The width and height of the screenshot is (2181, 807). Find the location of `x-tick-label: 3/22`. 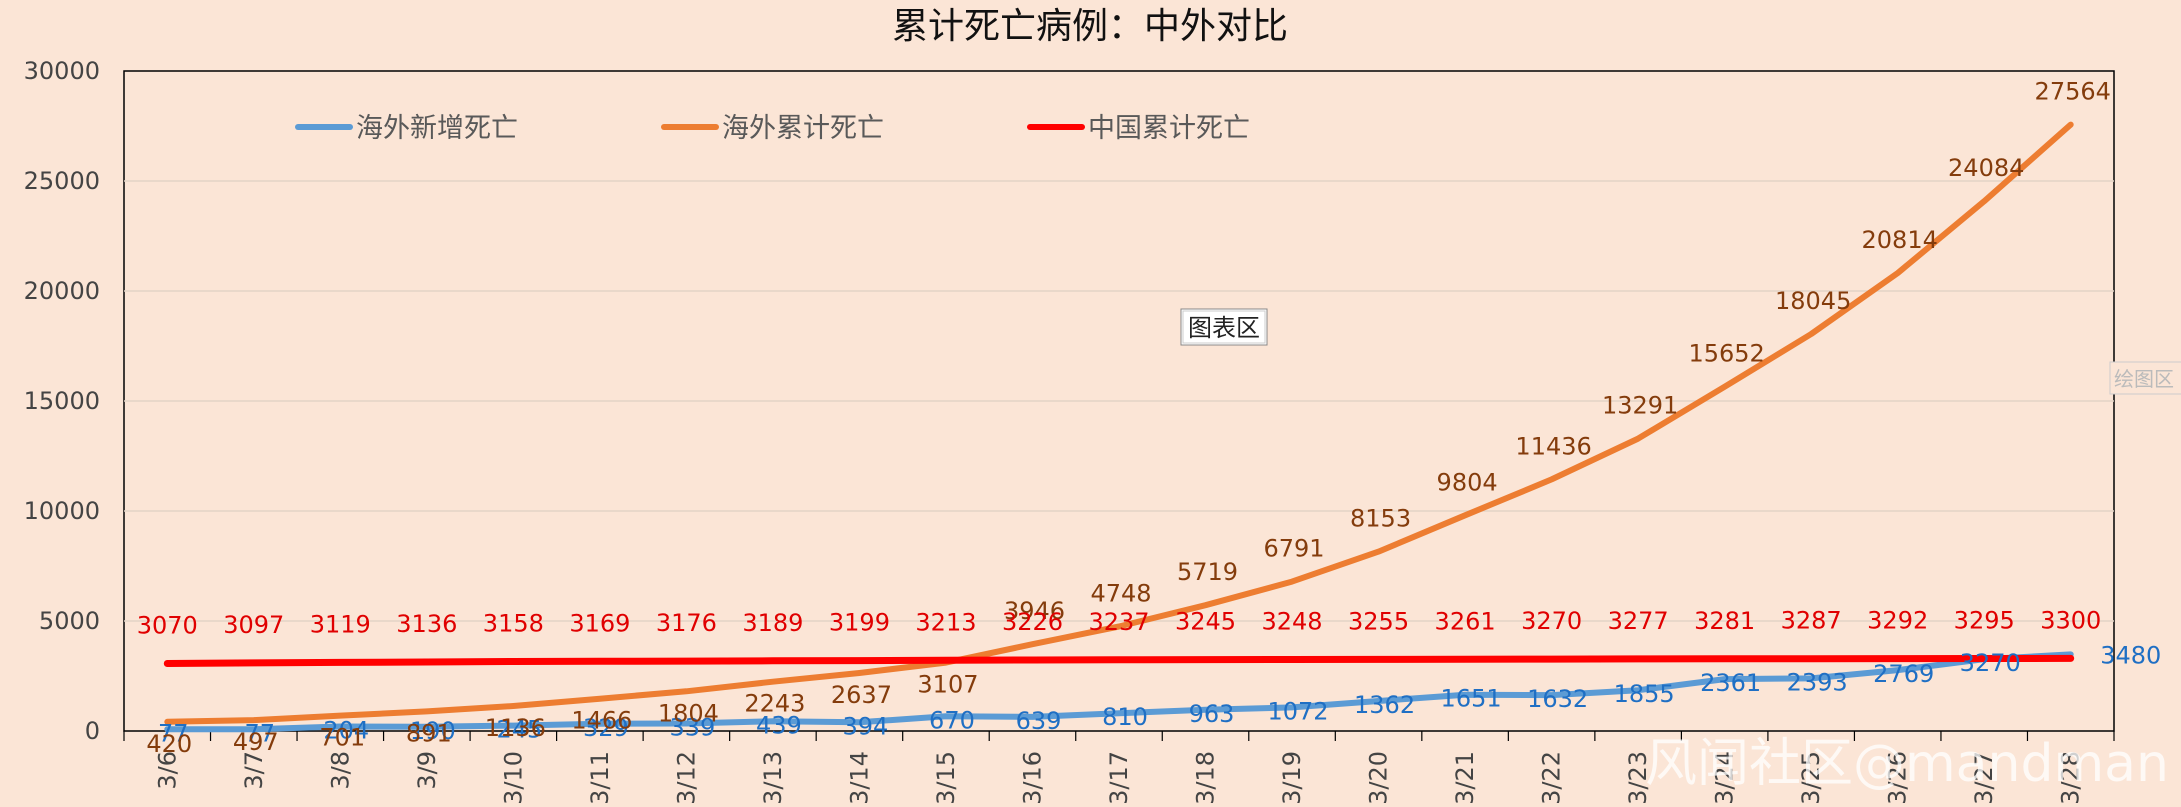

x-tick-label: 3/22 is located at coordinates (1552, 778).